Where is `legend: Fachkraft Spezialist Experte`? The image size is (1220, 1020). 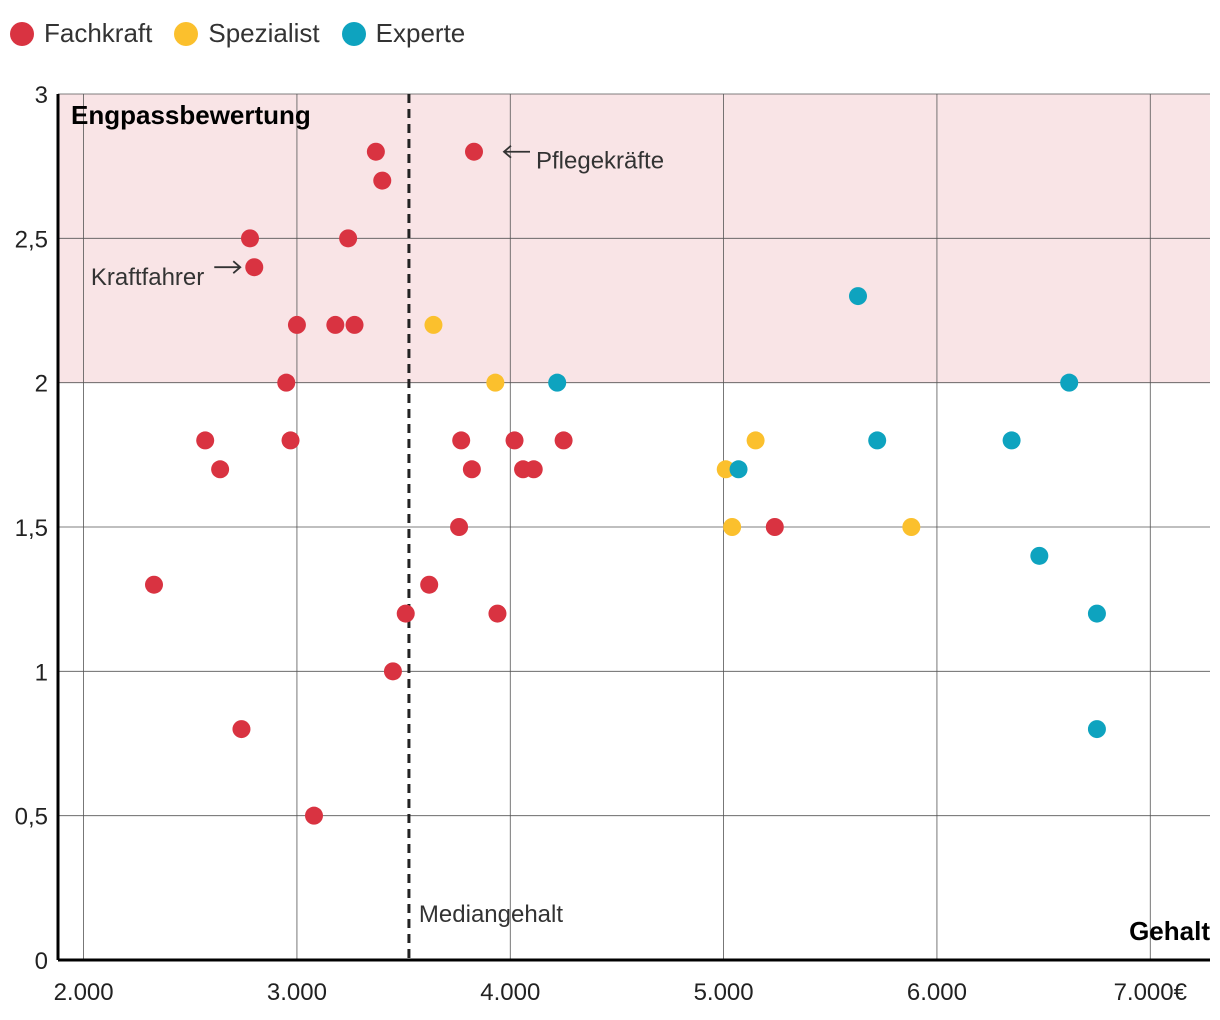 legend: Fachkraft Spezialist Experte is located at coordinates (237, 33).